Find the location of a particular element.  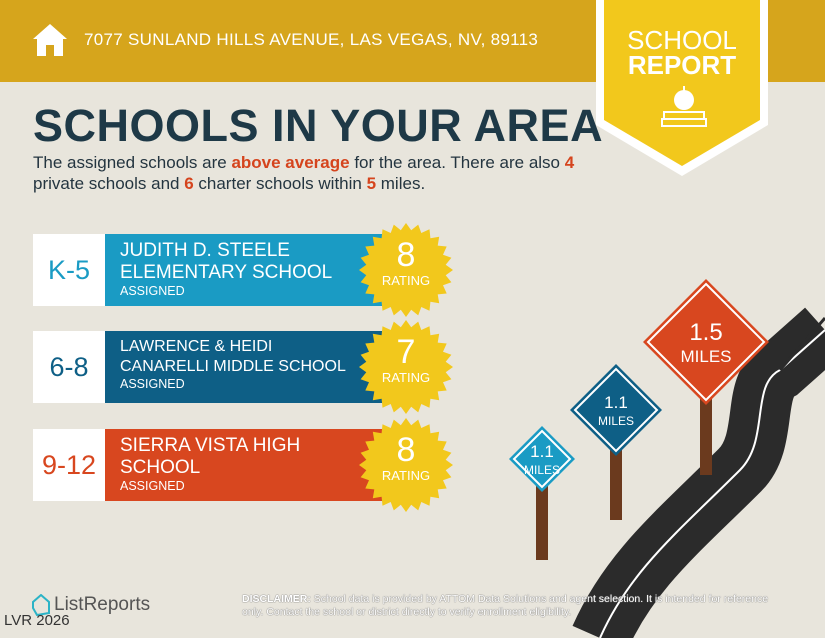

road-line is located at coordinates (712, 483).